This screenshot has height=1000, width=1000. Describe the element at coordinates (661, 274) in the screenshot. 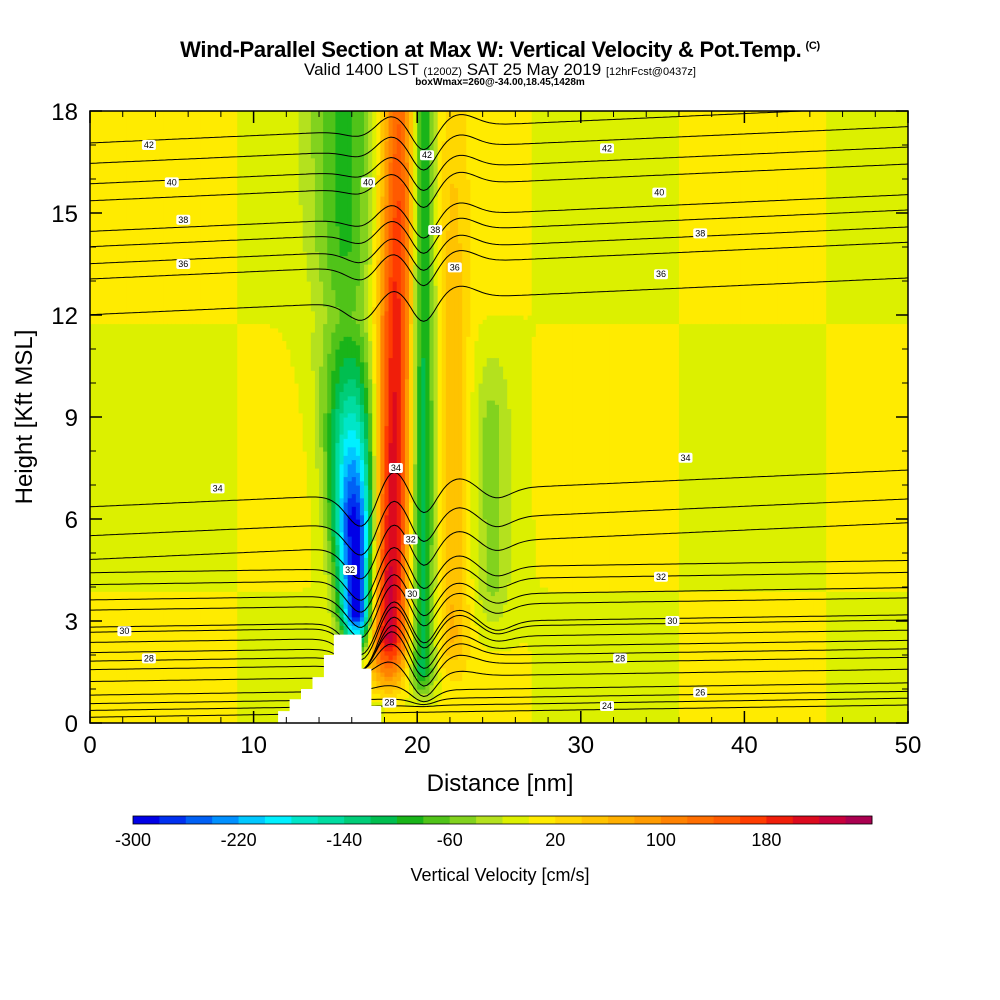

I see `contour-label: 36` at that location.